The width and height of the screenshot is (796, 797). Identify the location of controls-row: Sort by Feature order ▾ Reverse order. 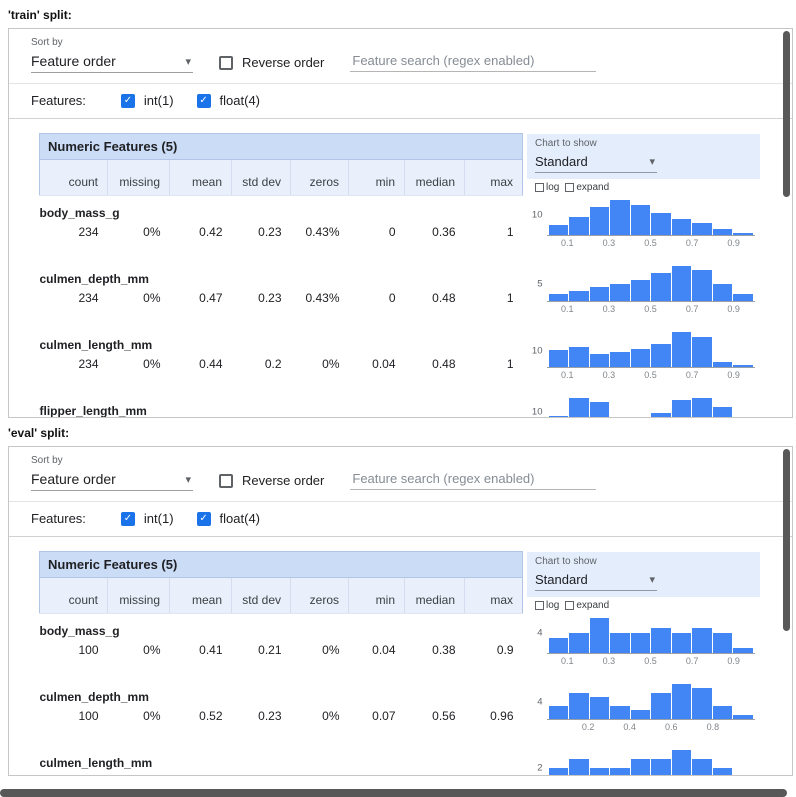
(400, 56).